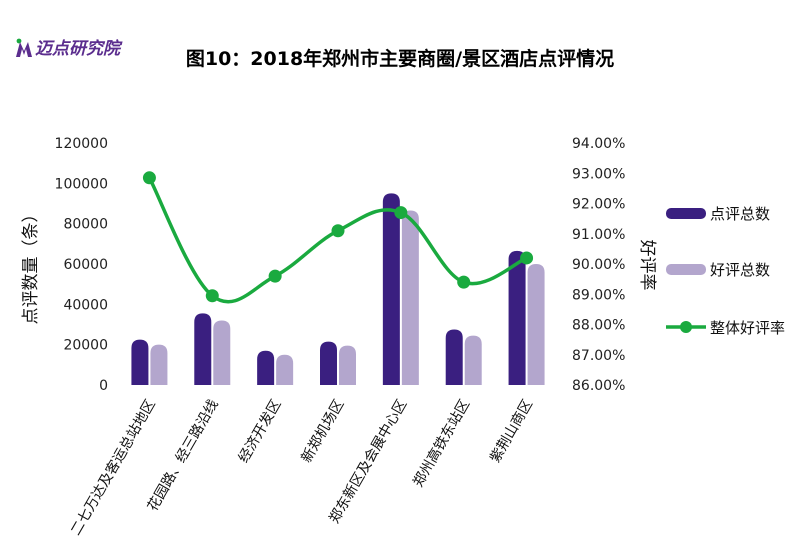  I want to click on y-tick-label: 100000, so click(81, 184).